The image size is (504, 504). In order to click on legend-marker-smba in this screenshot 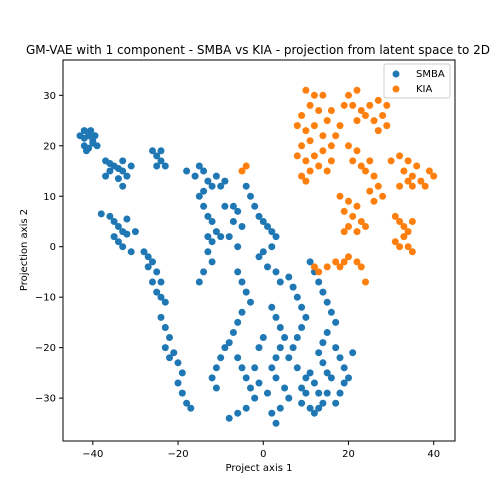, I will do `click(396, 74)`.